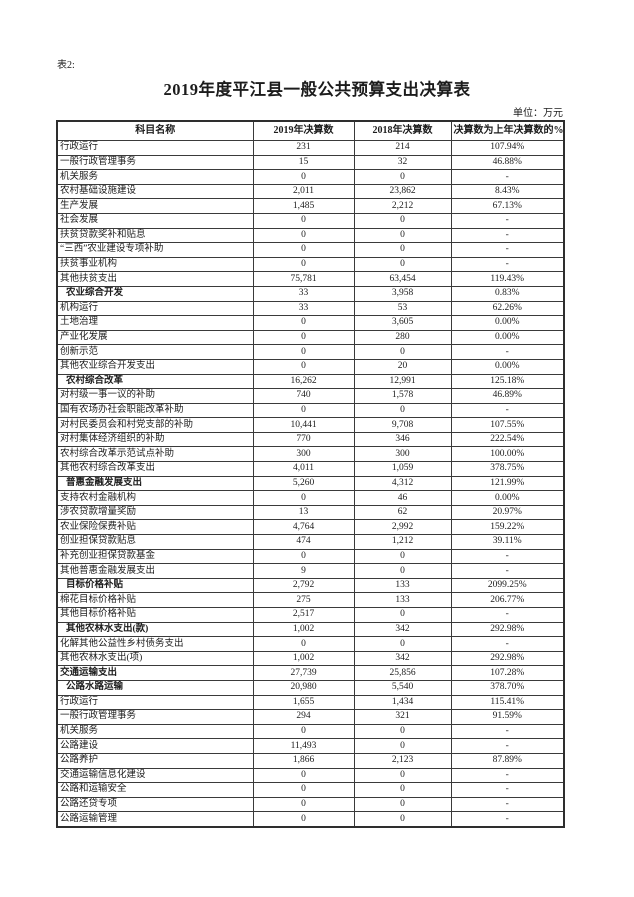  I want to click on subject-name-cell: 机关服务, so click(155, 731).